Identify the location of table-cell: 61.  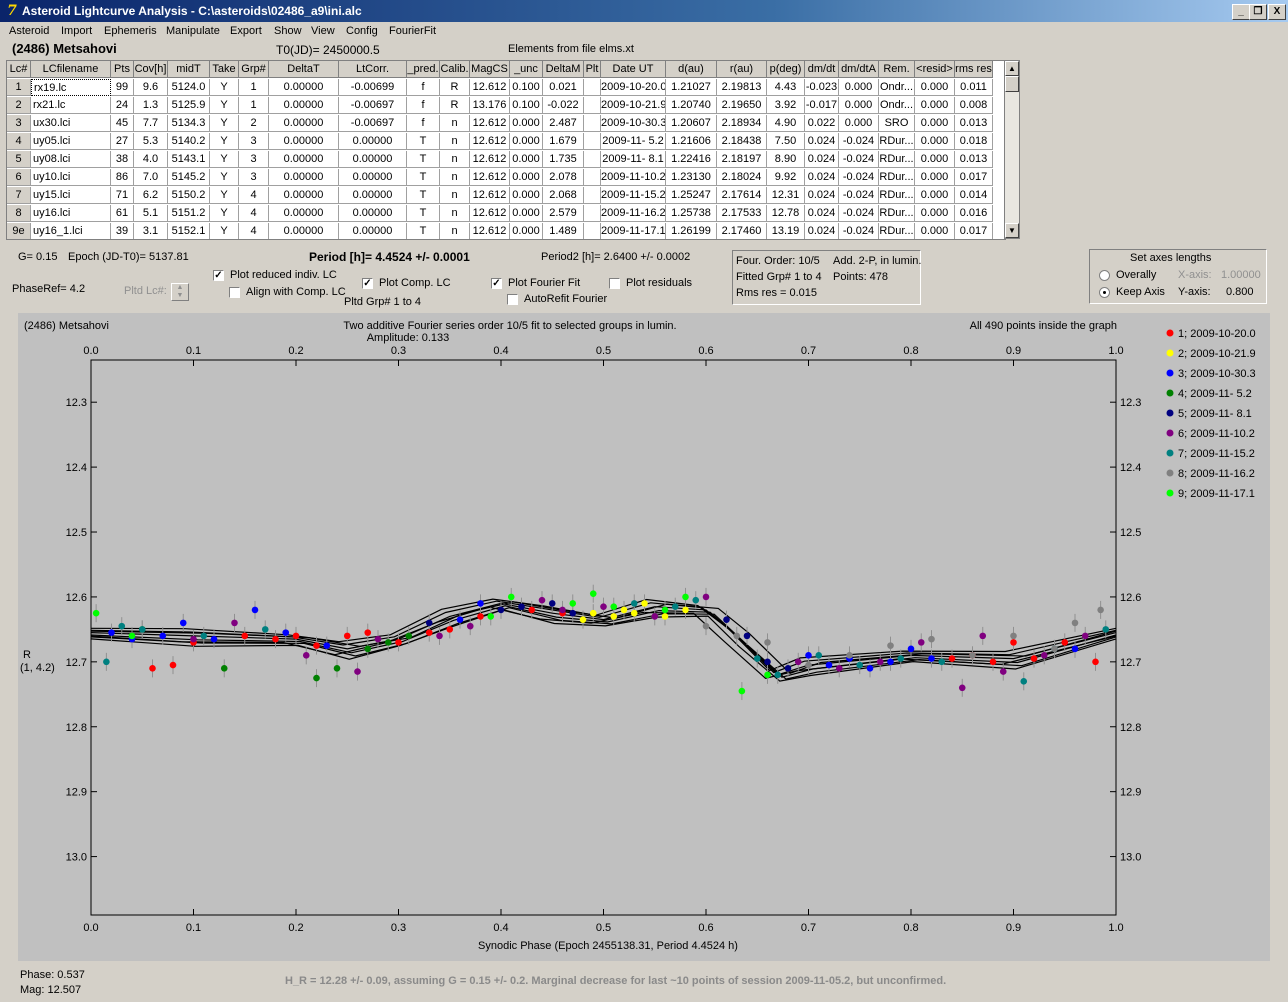
(122, 213).